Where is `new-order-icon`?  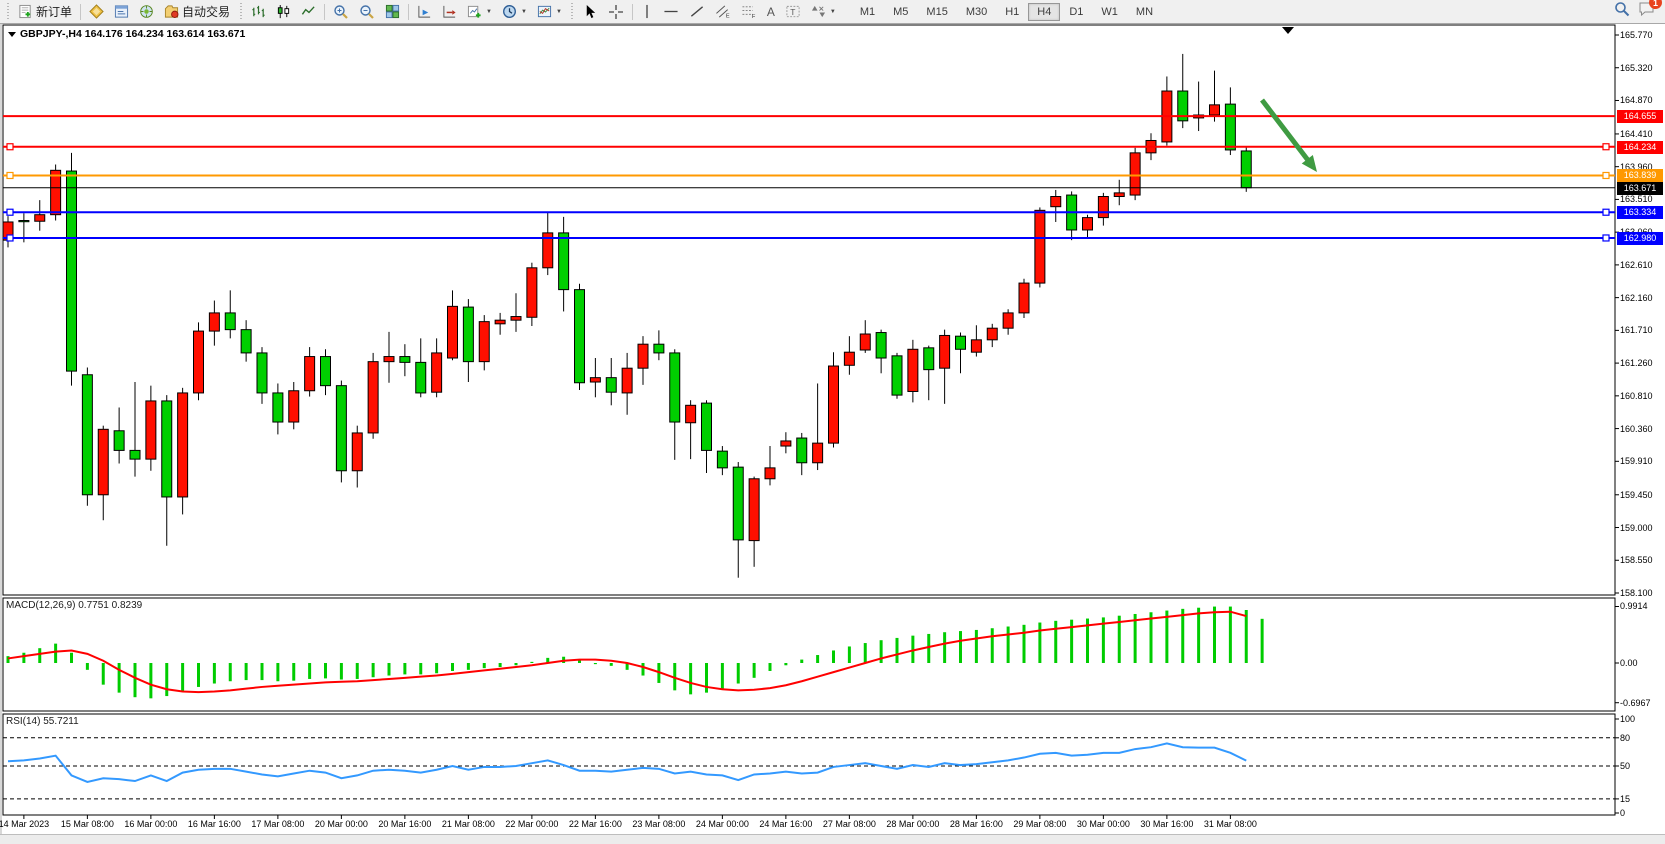 new-order-icon is located at coordinates (25, 11).